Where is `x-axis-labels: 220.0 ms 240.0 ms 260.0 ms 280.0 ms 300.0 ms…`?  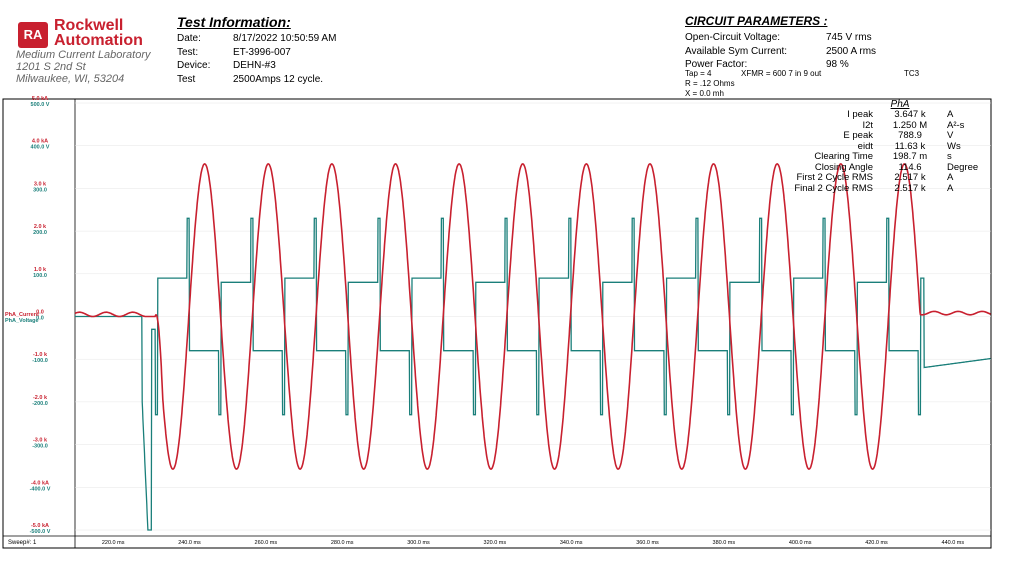 x-axis-labels: 220.0 ms 240.0 ms 260.0 ms 280.0 ms 300.0 ms… is located at coordinates (533, 543).